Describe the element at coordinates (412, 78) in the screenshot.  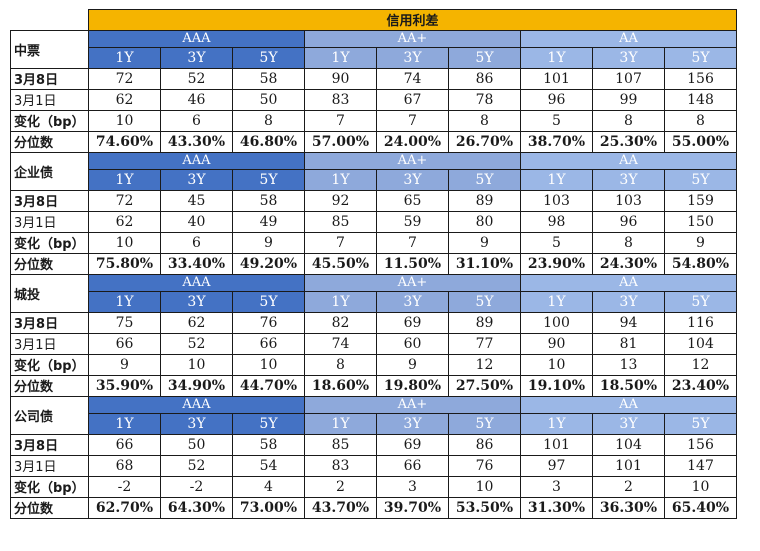
I see `current-spread-cell: 74` at that location.